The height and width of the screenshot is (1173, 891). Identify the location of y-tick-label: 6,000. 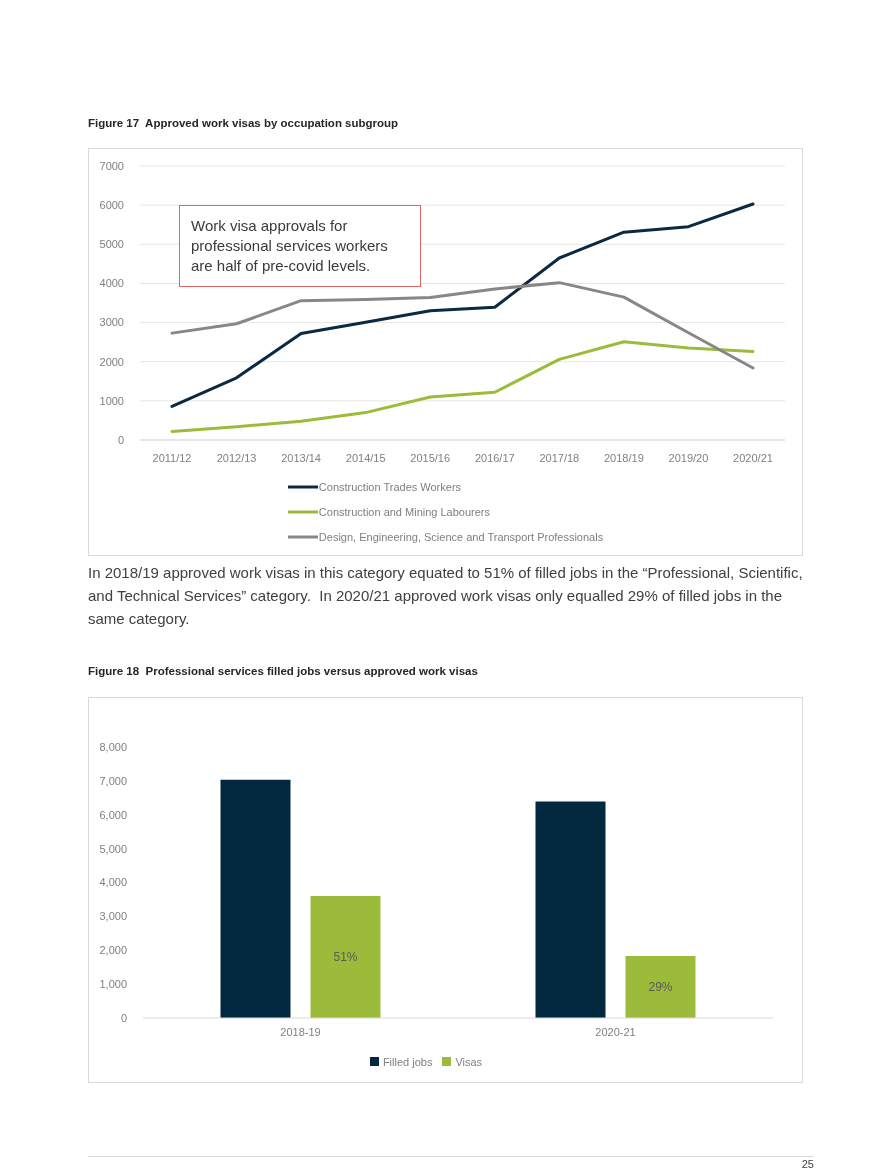
(113, 814).